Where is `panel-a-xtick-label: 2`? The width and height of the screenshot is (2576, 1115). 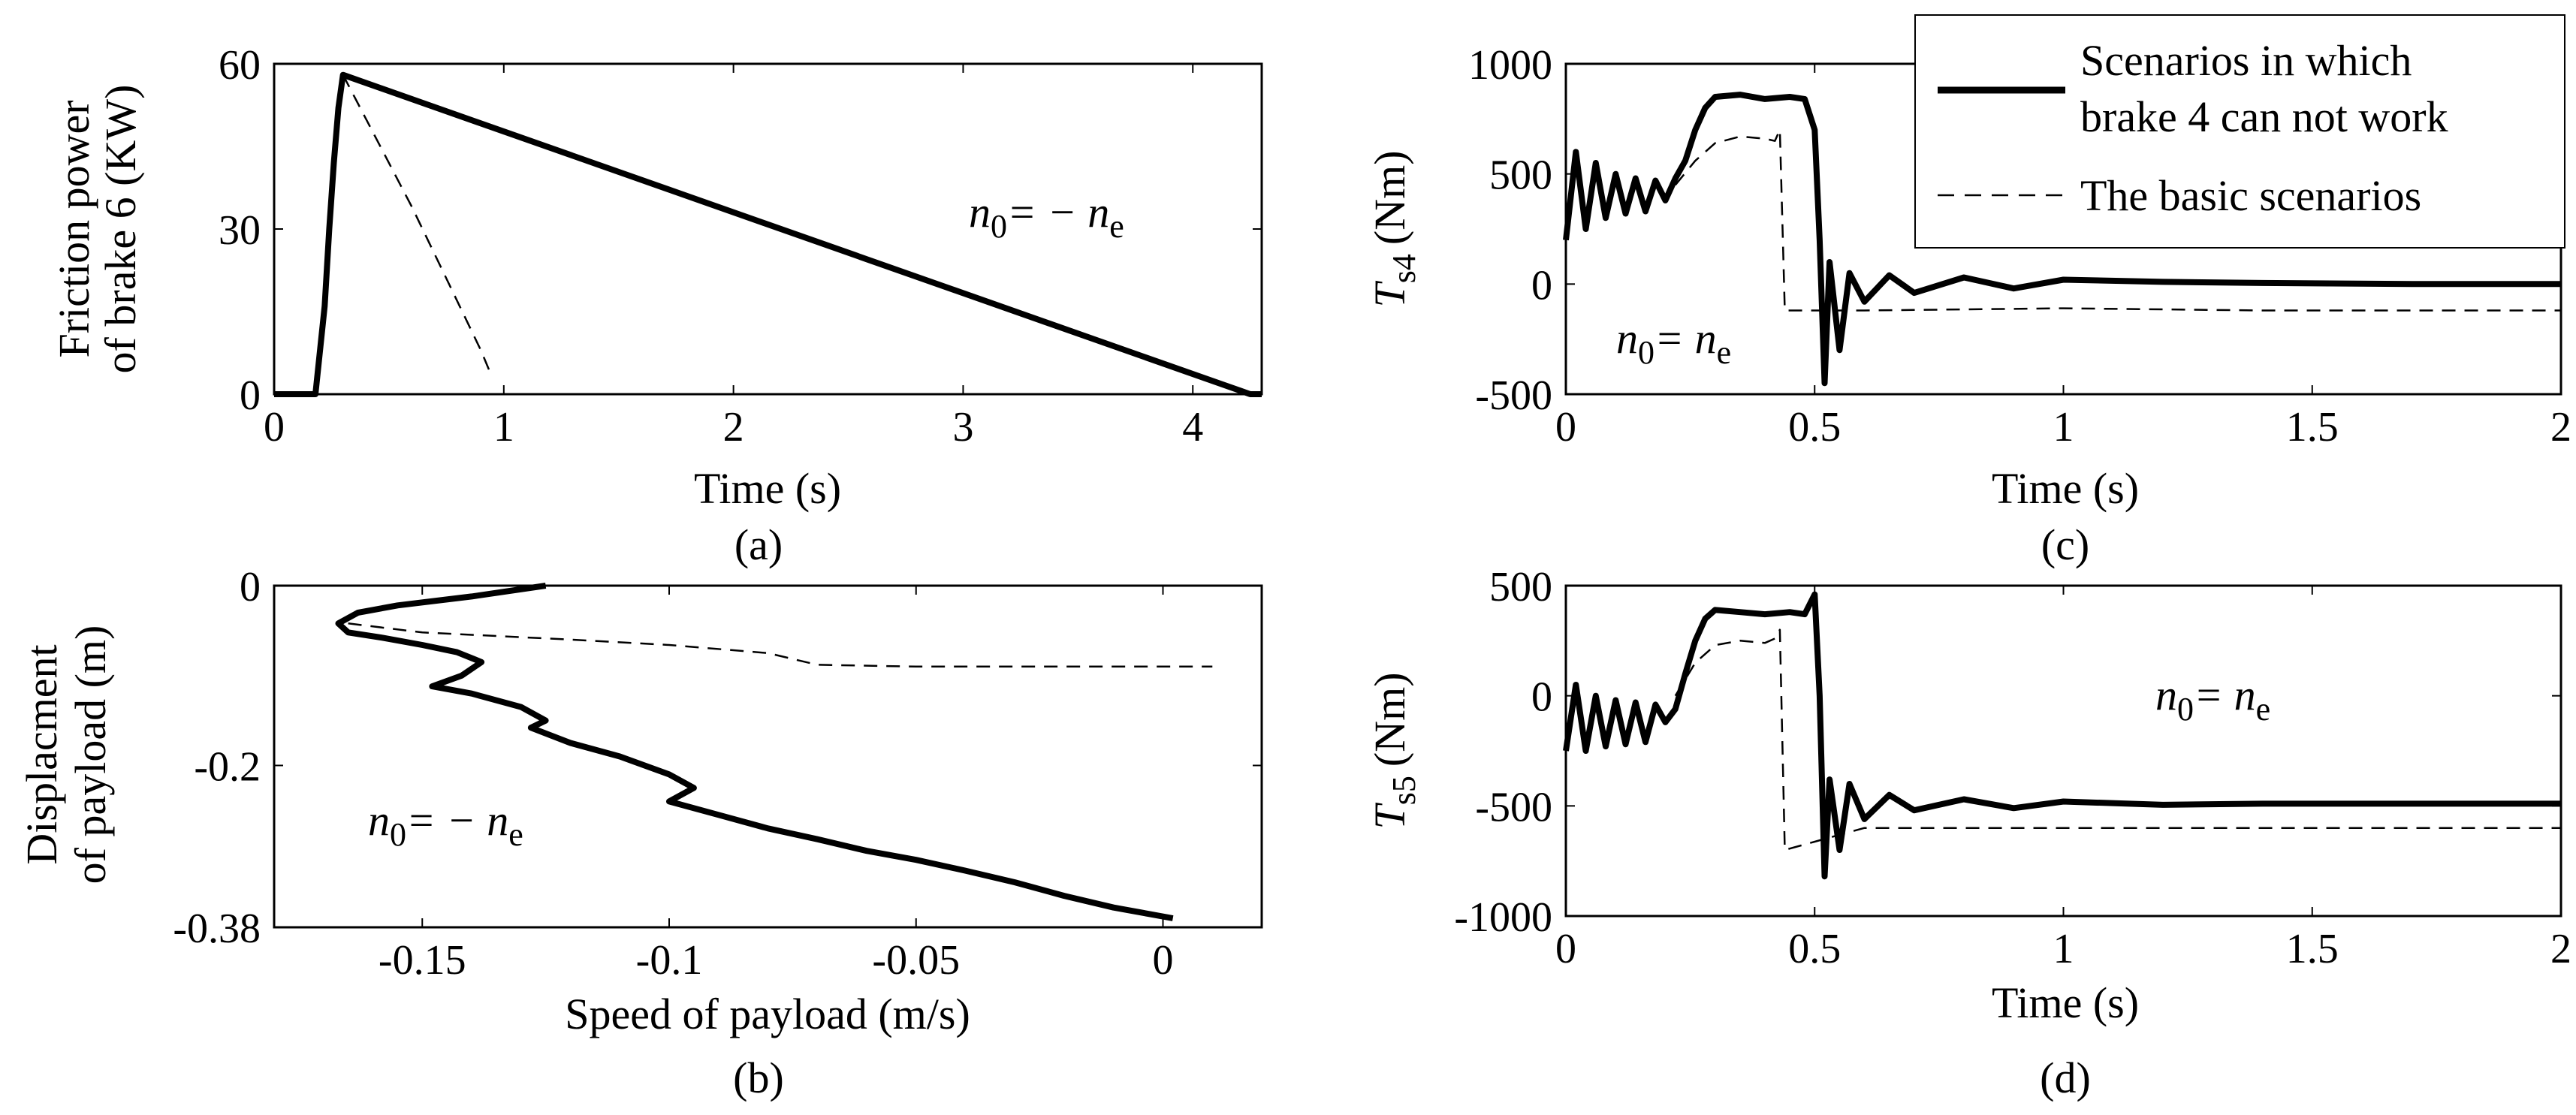 panel-a-xtick-label: 2 is located at coordinates (733, 427).